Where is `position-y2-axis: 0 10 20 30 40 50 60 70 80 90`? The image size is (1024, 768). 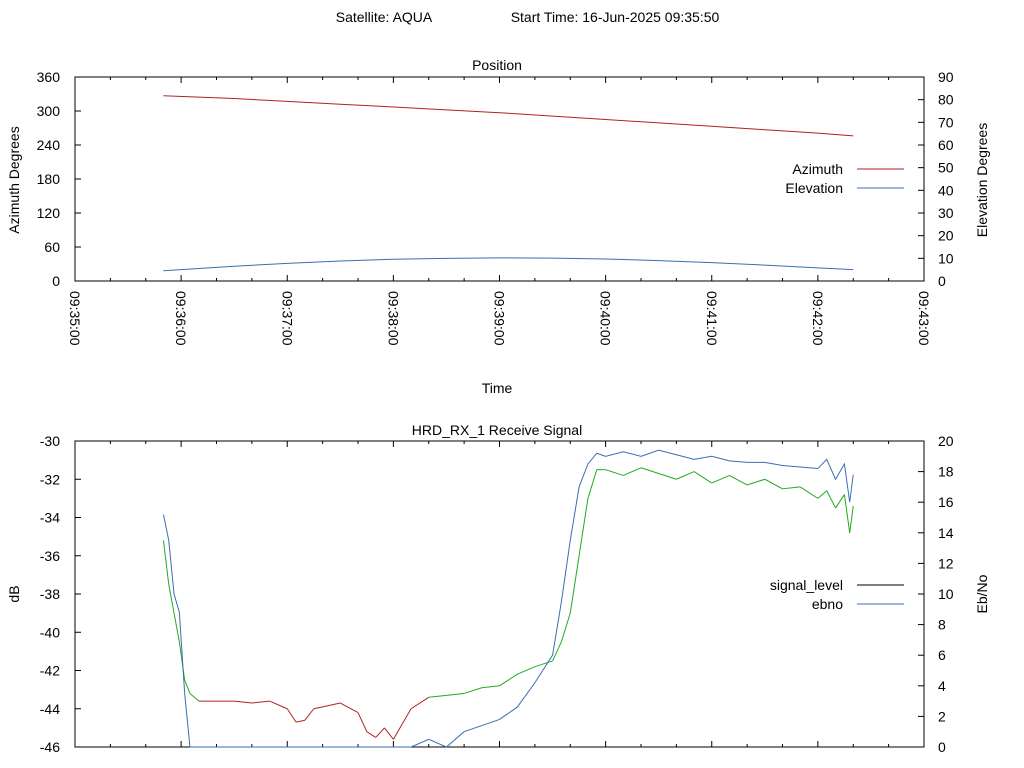
position-y2-axis: 0 10 20 30 40 50 60 70 80 90 is located at coordinates (936, 179).